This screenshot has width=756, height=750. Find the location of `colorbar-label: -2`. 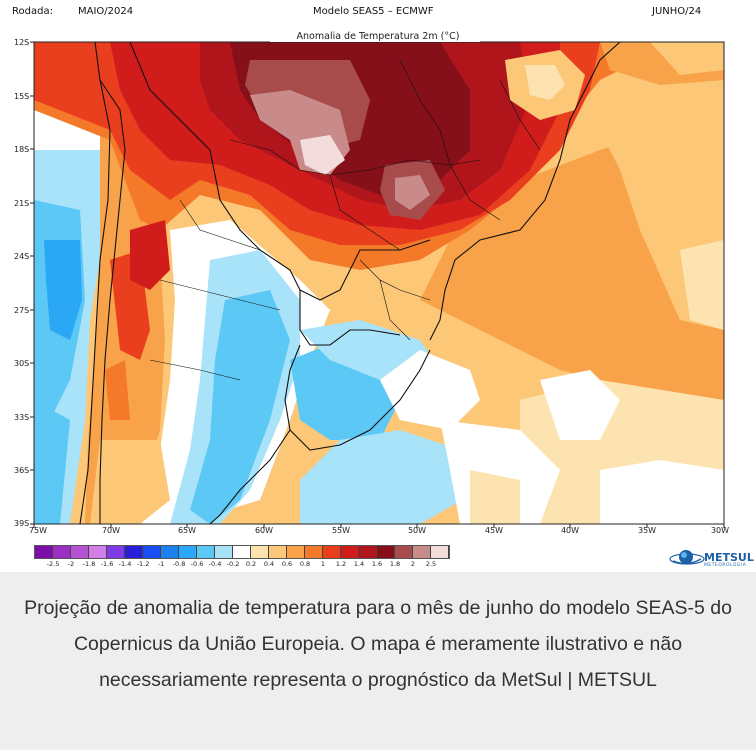

colorbar-label: -2 is located at coordinates (71, 564).